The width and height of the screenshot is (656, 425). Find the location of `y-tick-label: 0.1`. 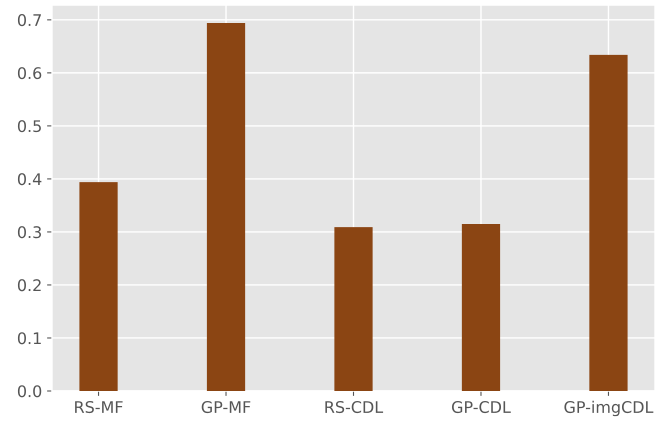

y-tick-label: 0.1 is located at coordinates (29, 338).